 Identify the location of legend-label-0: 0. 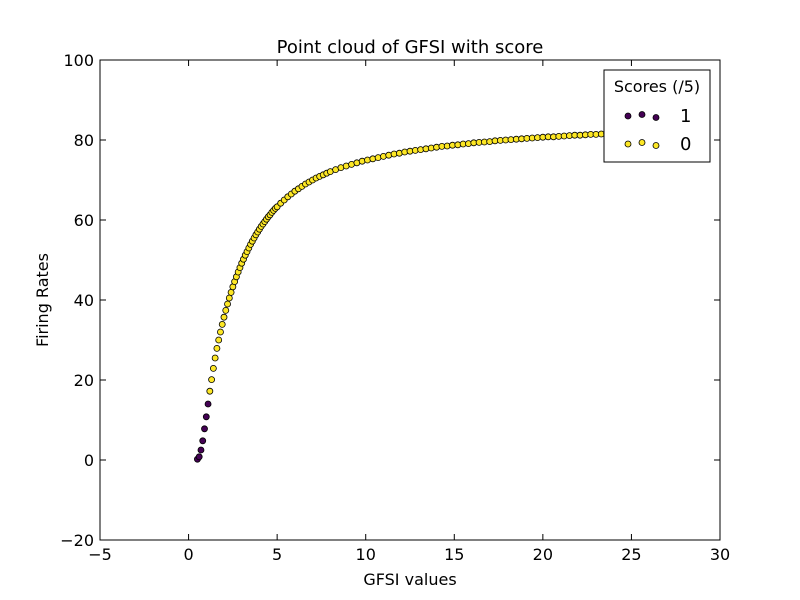
(685, 144).